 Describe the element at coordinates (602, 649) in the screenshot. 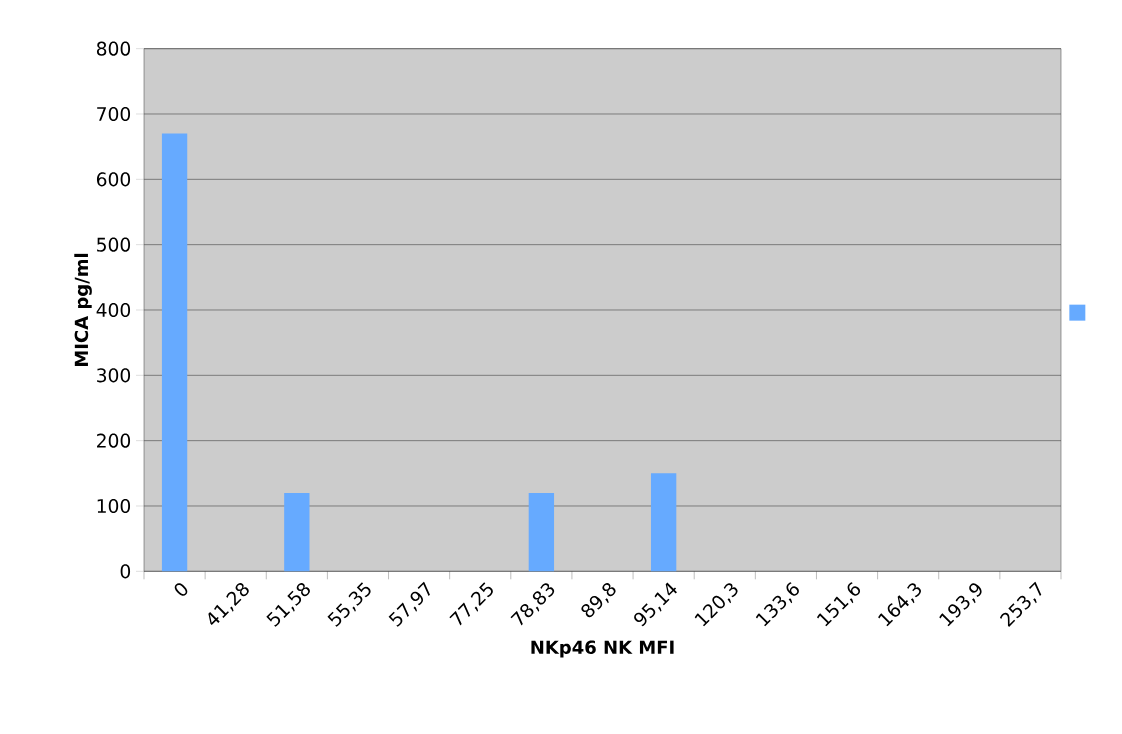

I see `x-axis-title: NKp46 NK MFI` at that location.